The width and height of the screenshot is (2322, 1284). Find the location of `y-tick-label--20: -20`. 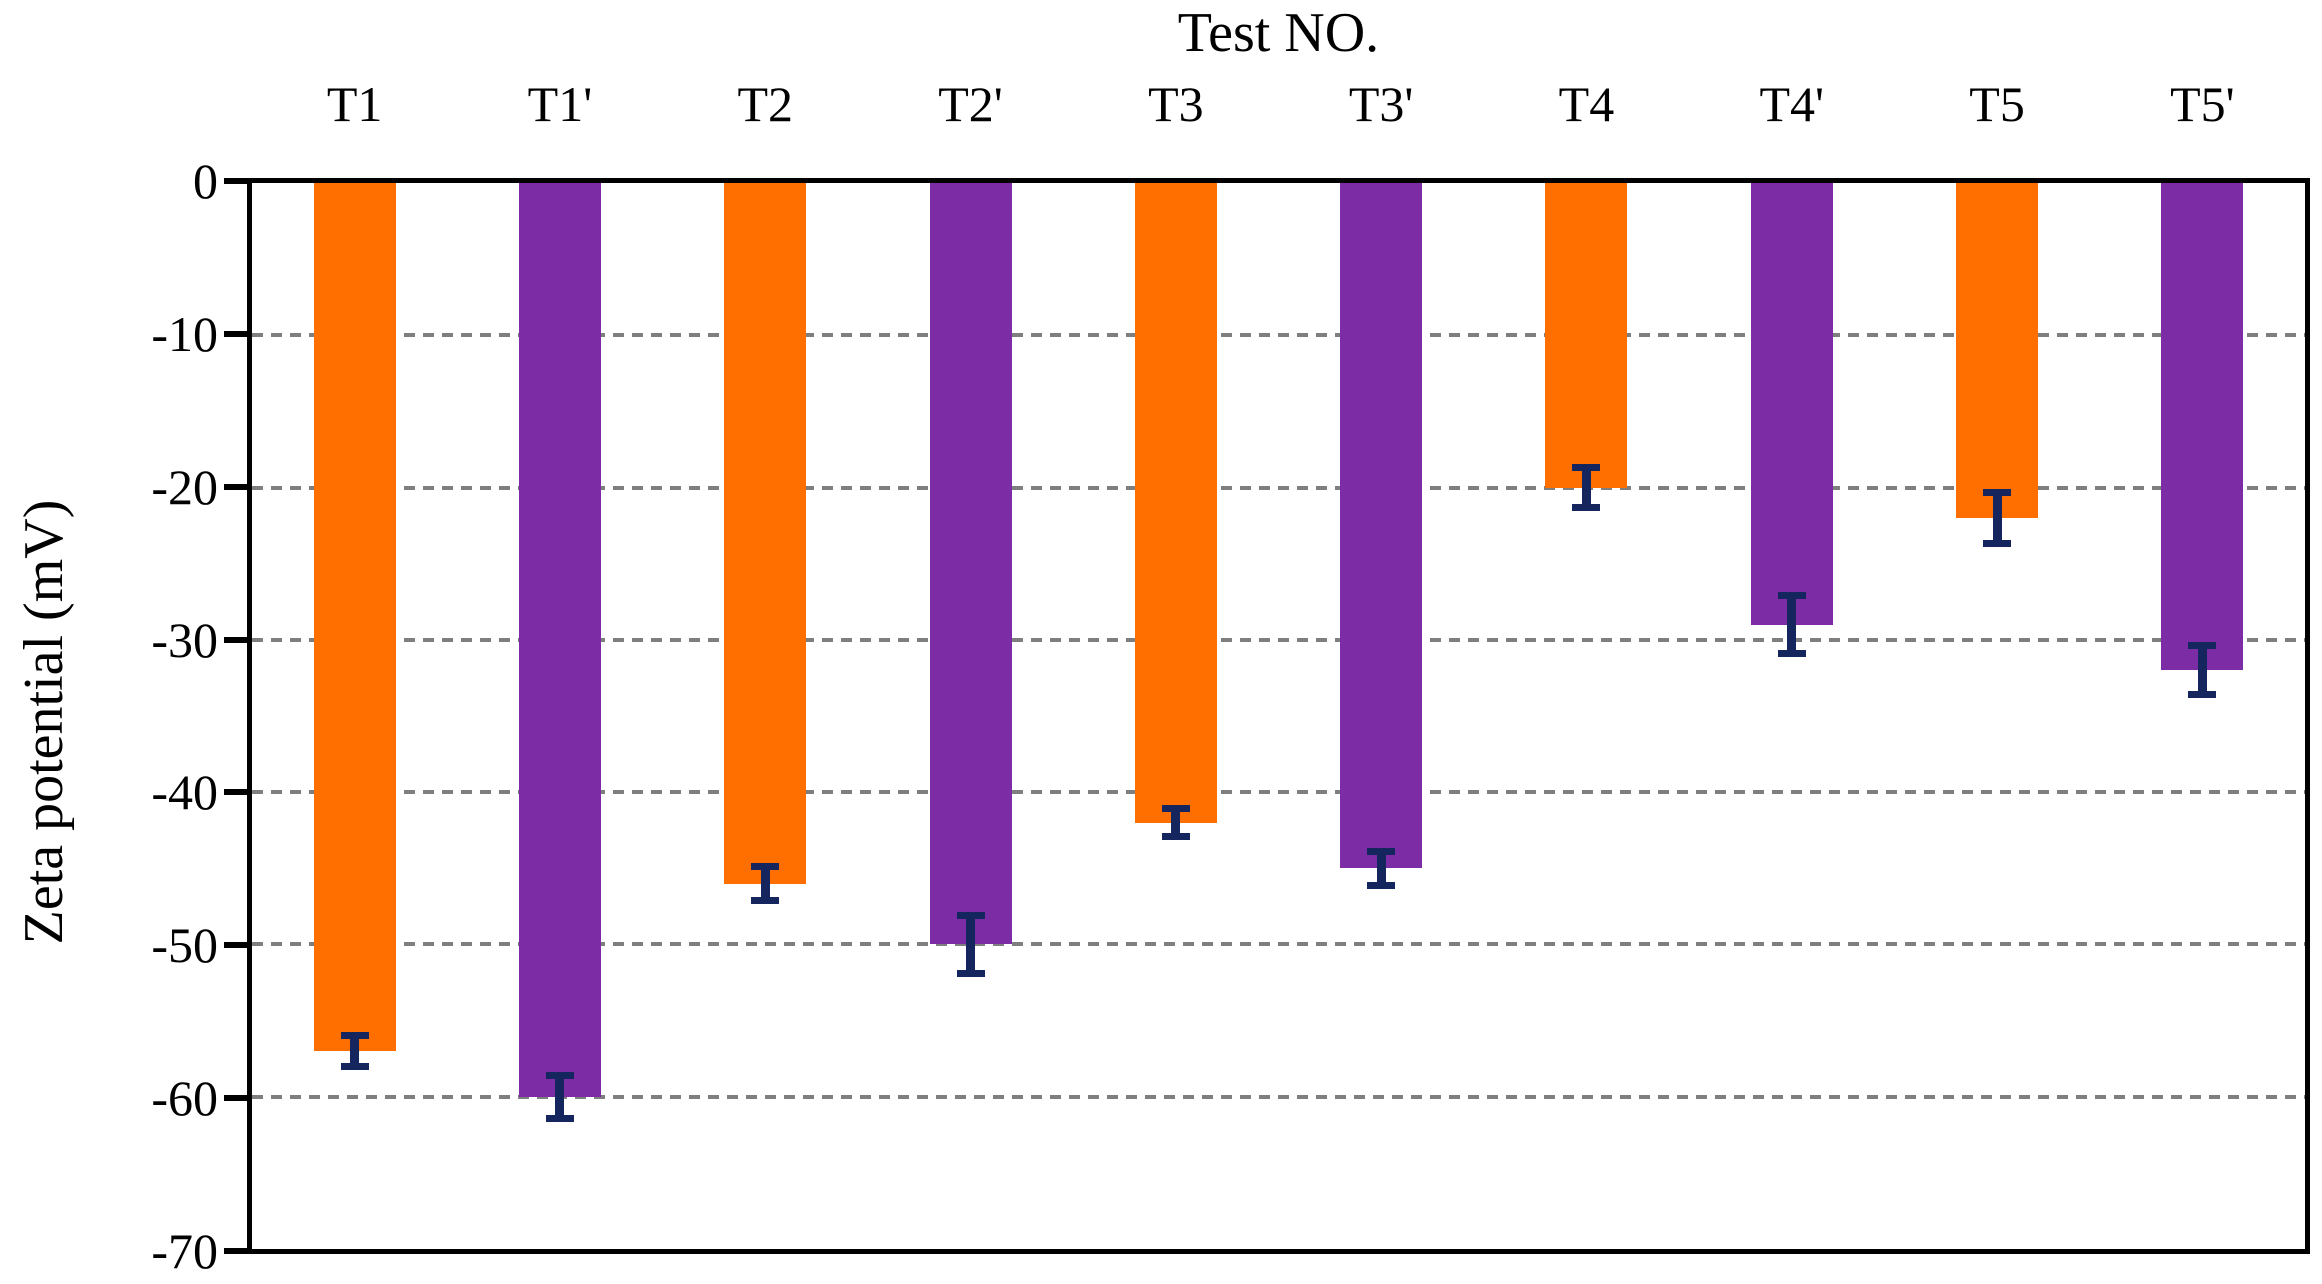

y-tick-label--20: -20 is located at coordinates (184, 486).